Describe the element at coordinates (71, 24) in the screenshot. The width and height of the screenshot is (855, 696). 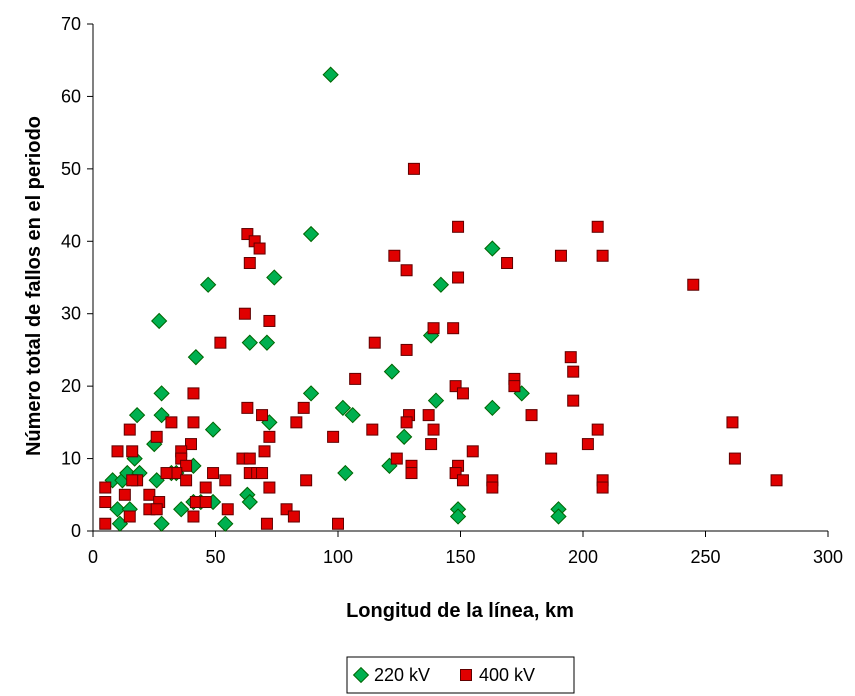
I see `y-tick-label: 70` at that location.